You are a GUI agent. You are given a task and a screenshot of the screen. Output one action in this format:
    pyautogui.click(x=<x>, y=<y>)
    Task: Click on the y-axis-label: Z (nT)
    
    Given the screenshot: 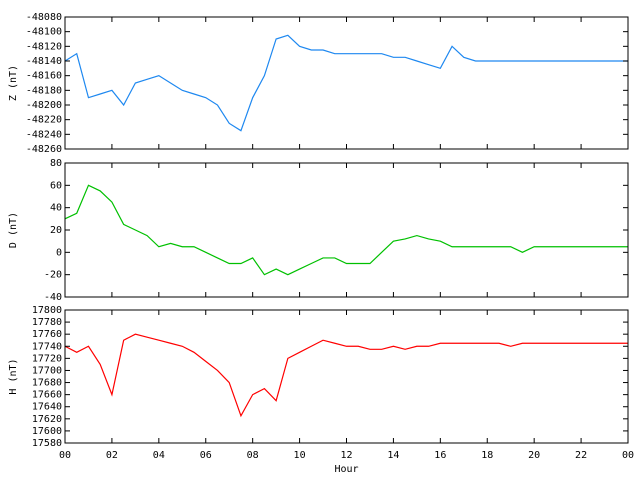 What is the action you would take?
    pyautogui.click(x=13, y=83)
    